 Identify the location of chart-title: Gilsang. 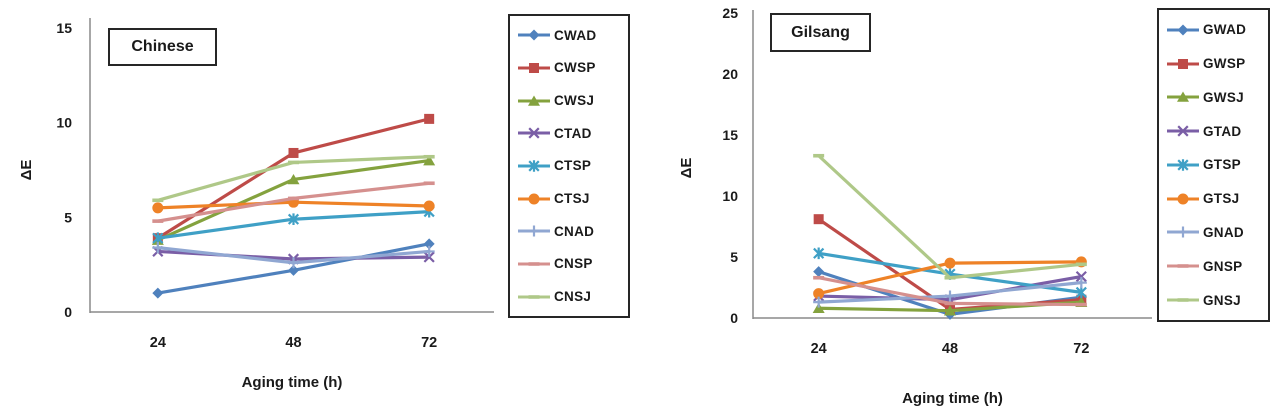
(820, 32).